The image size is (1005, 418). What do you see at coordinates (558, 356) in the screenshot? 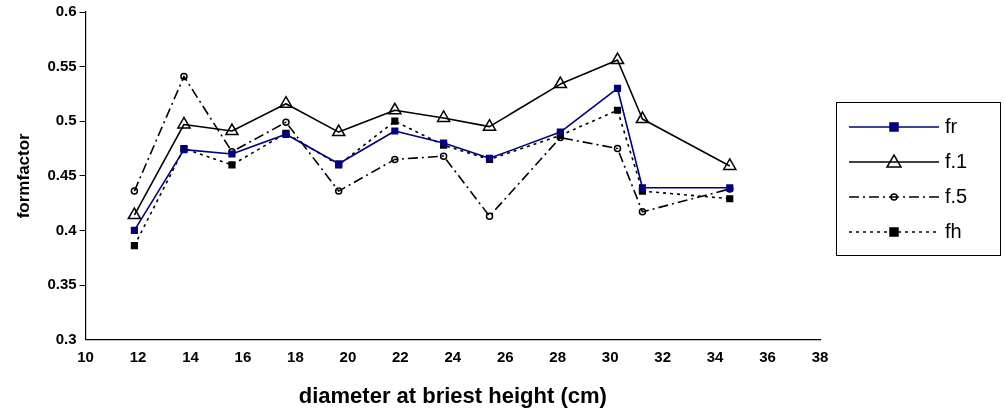
I see `x-tick-label: 28` at bounding box center [558, 356].